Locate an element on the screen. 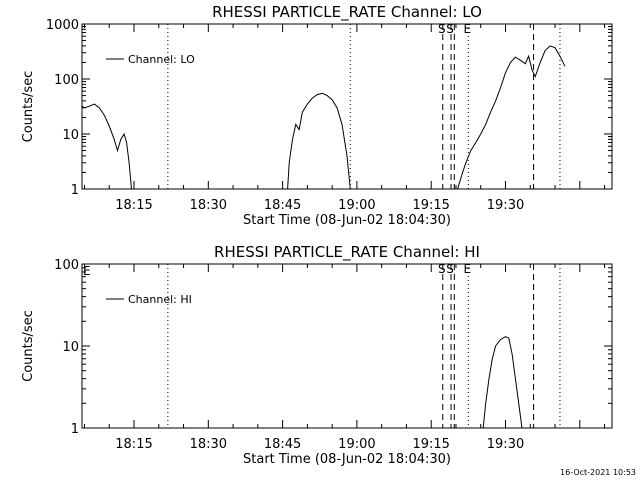  y-tick-label: 1000 is located at coordinates (62, 25).